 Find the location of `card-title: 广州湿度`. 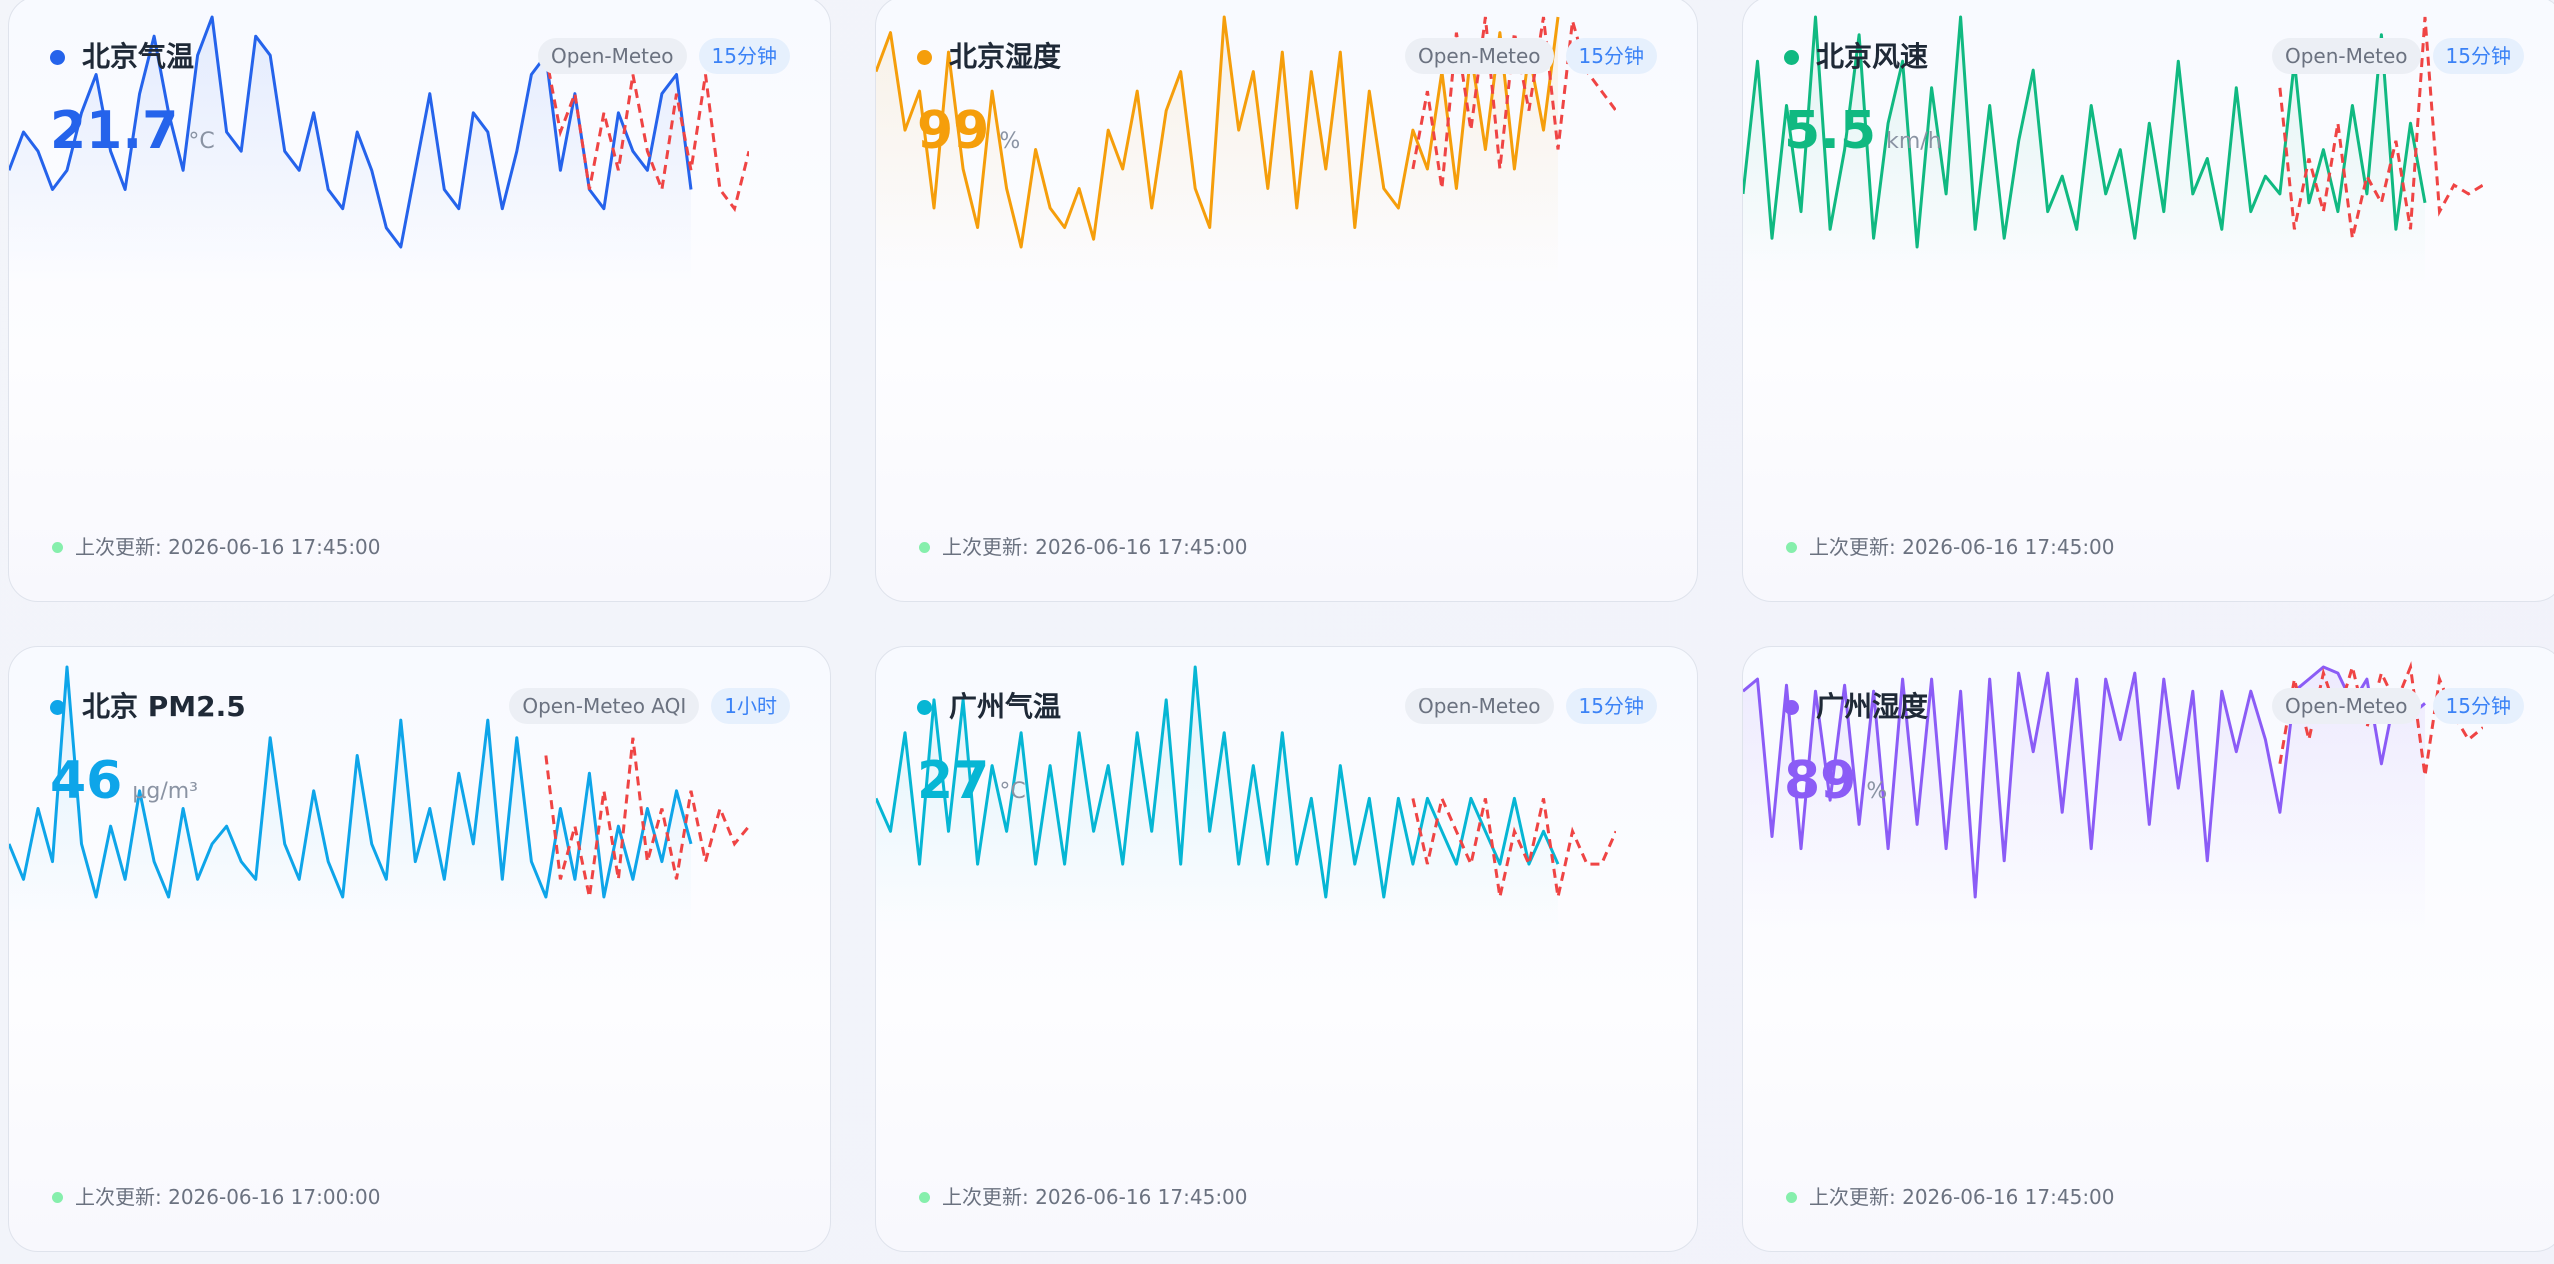

card-title: 广州湿度 is located at coordinates (1872, 706).